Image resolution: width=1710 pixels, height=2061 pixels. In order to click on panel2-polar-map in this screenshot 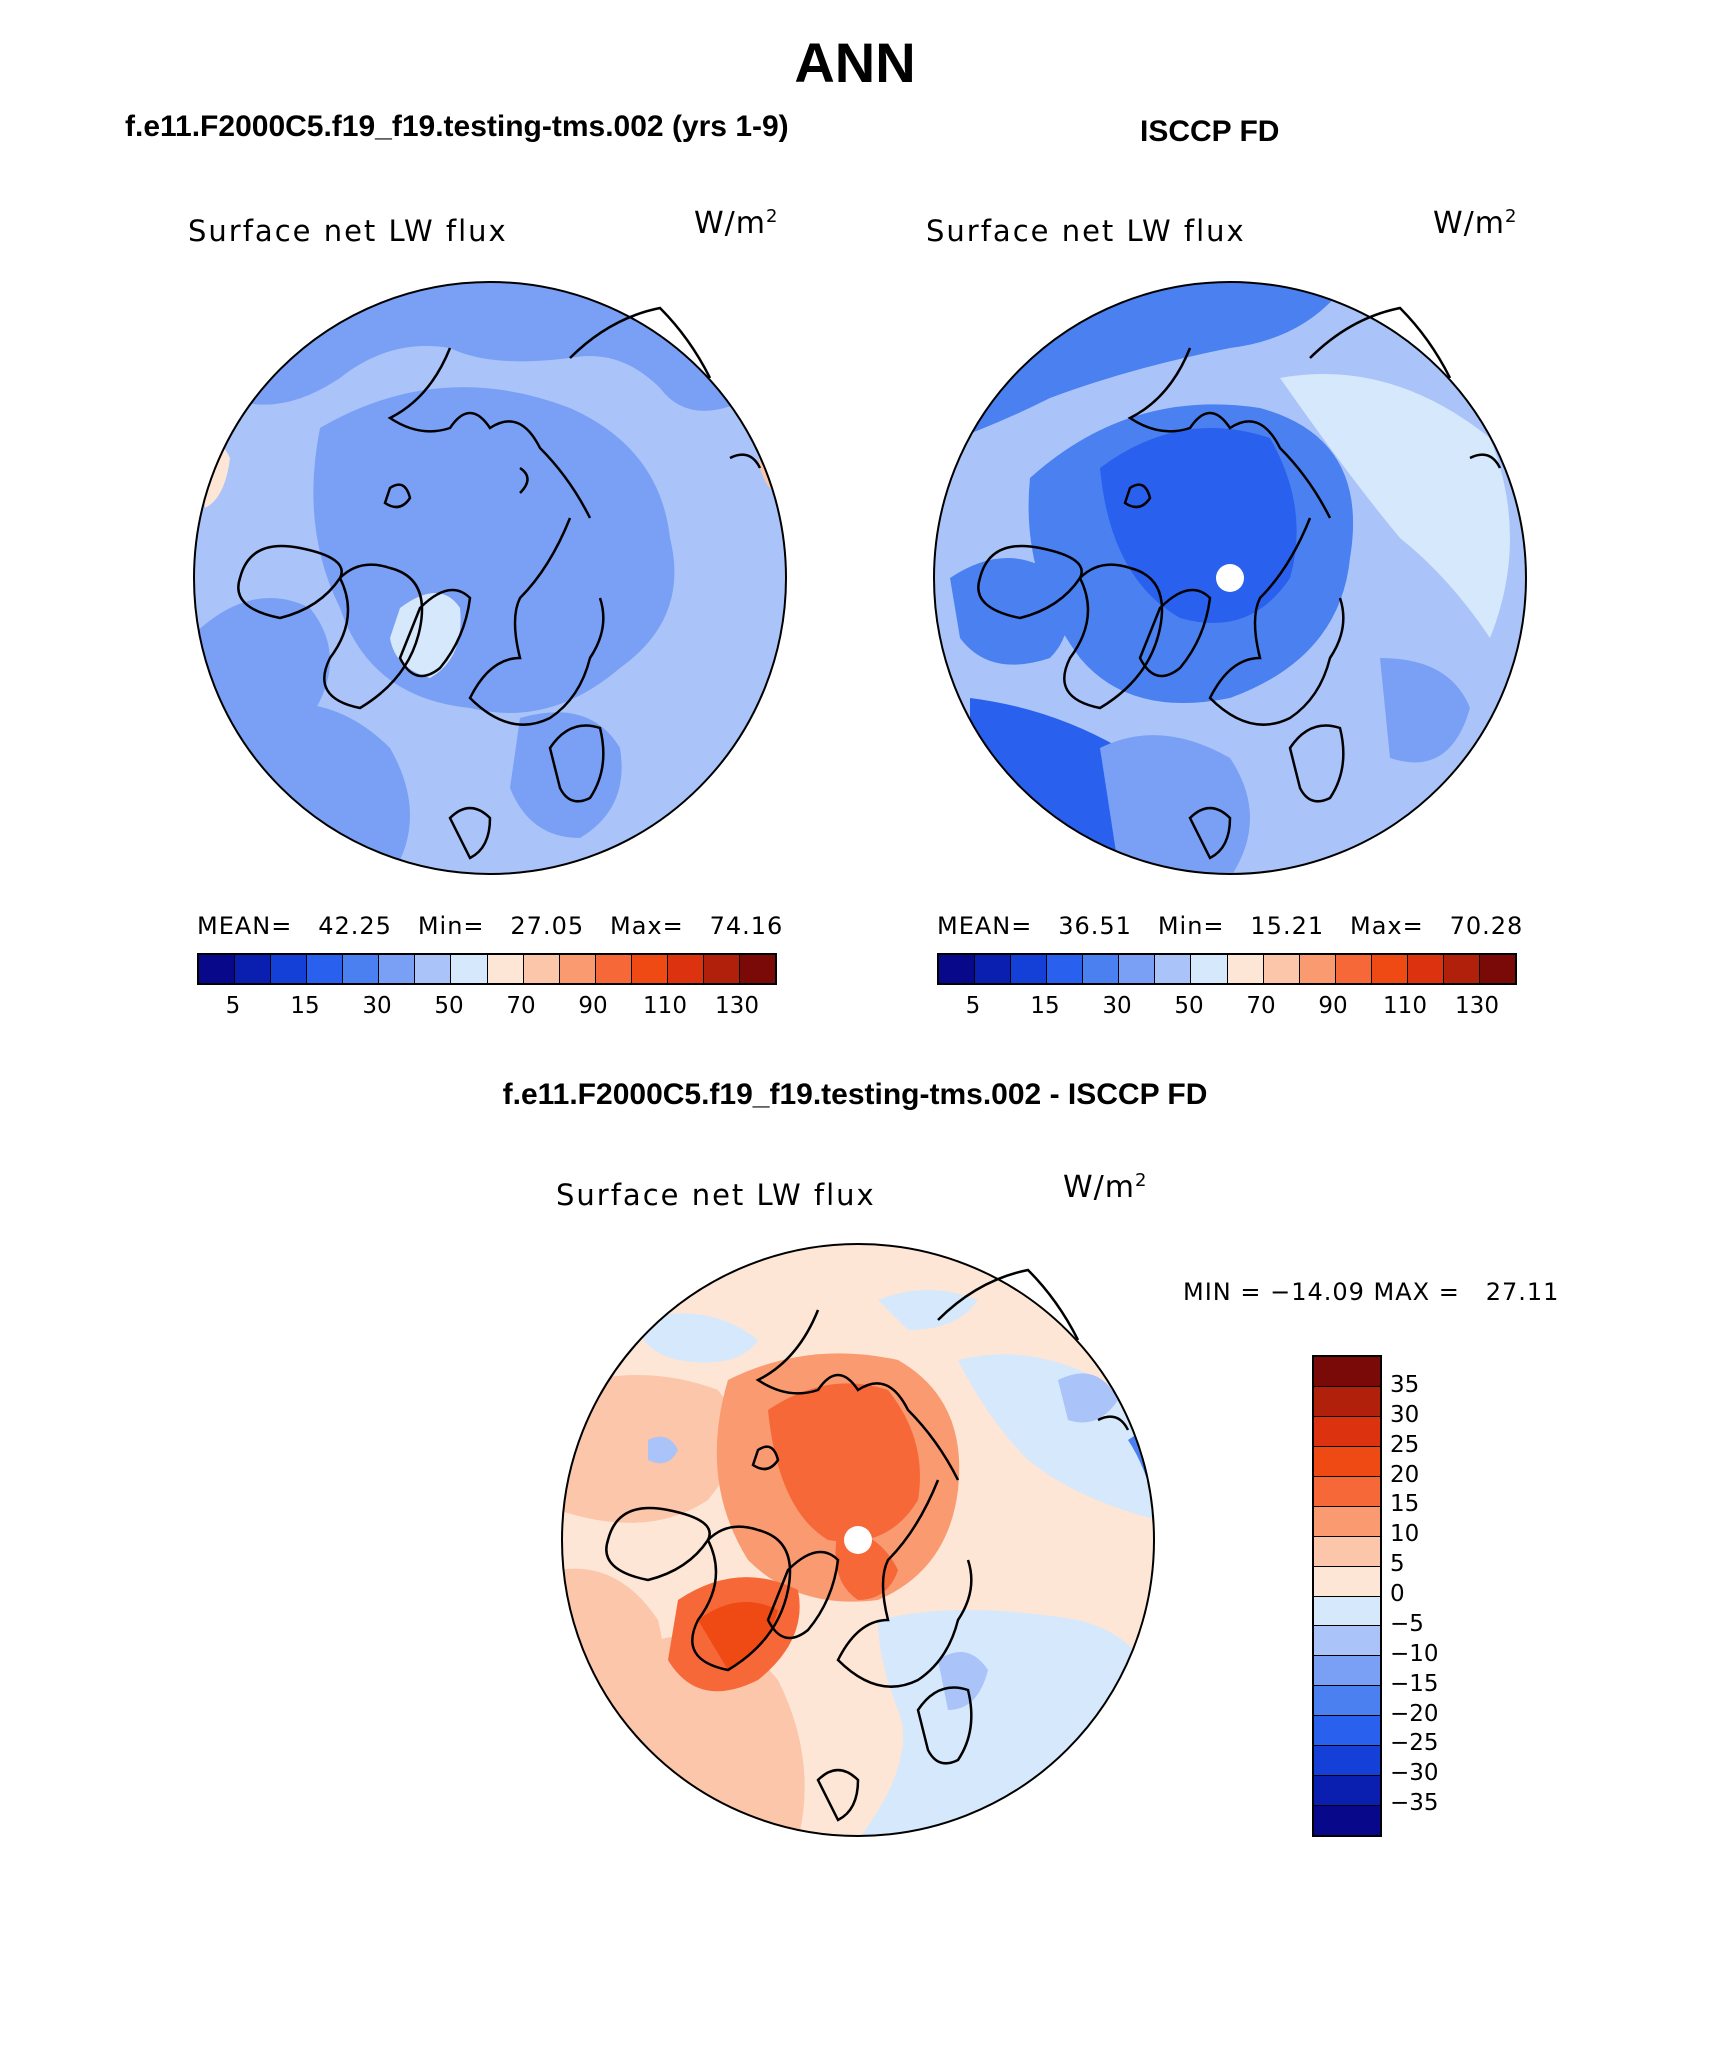, I will do `click(1230, 578)`.